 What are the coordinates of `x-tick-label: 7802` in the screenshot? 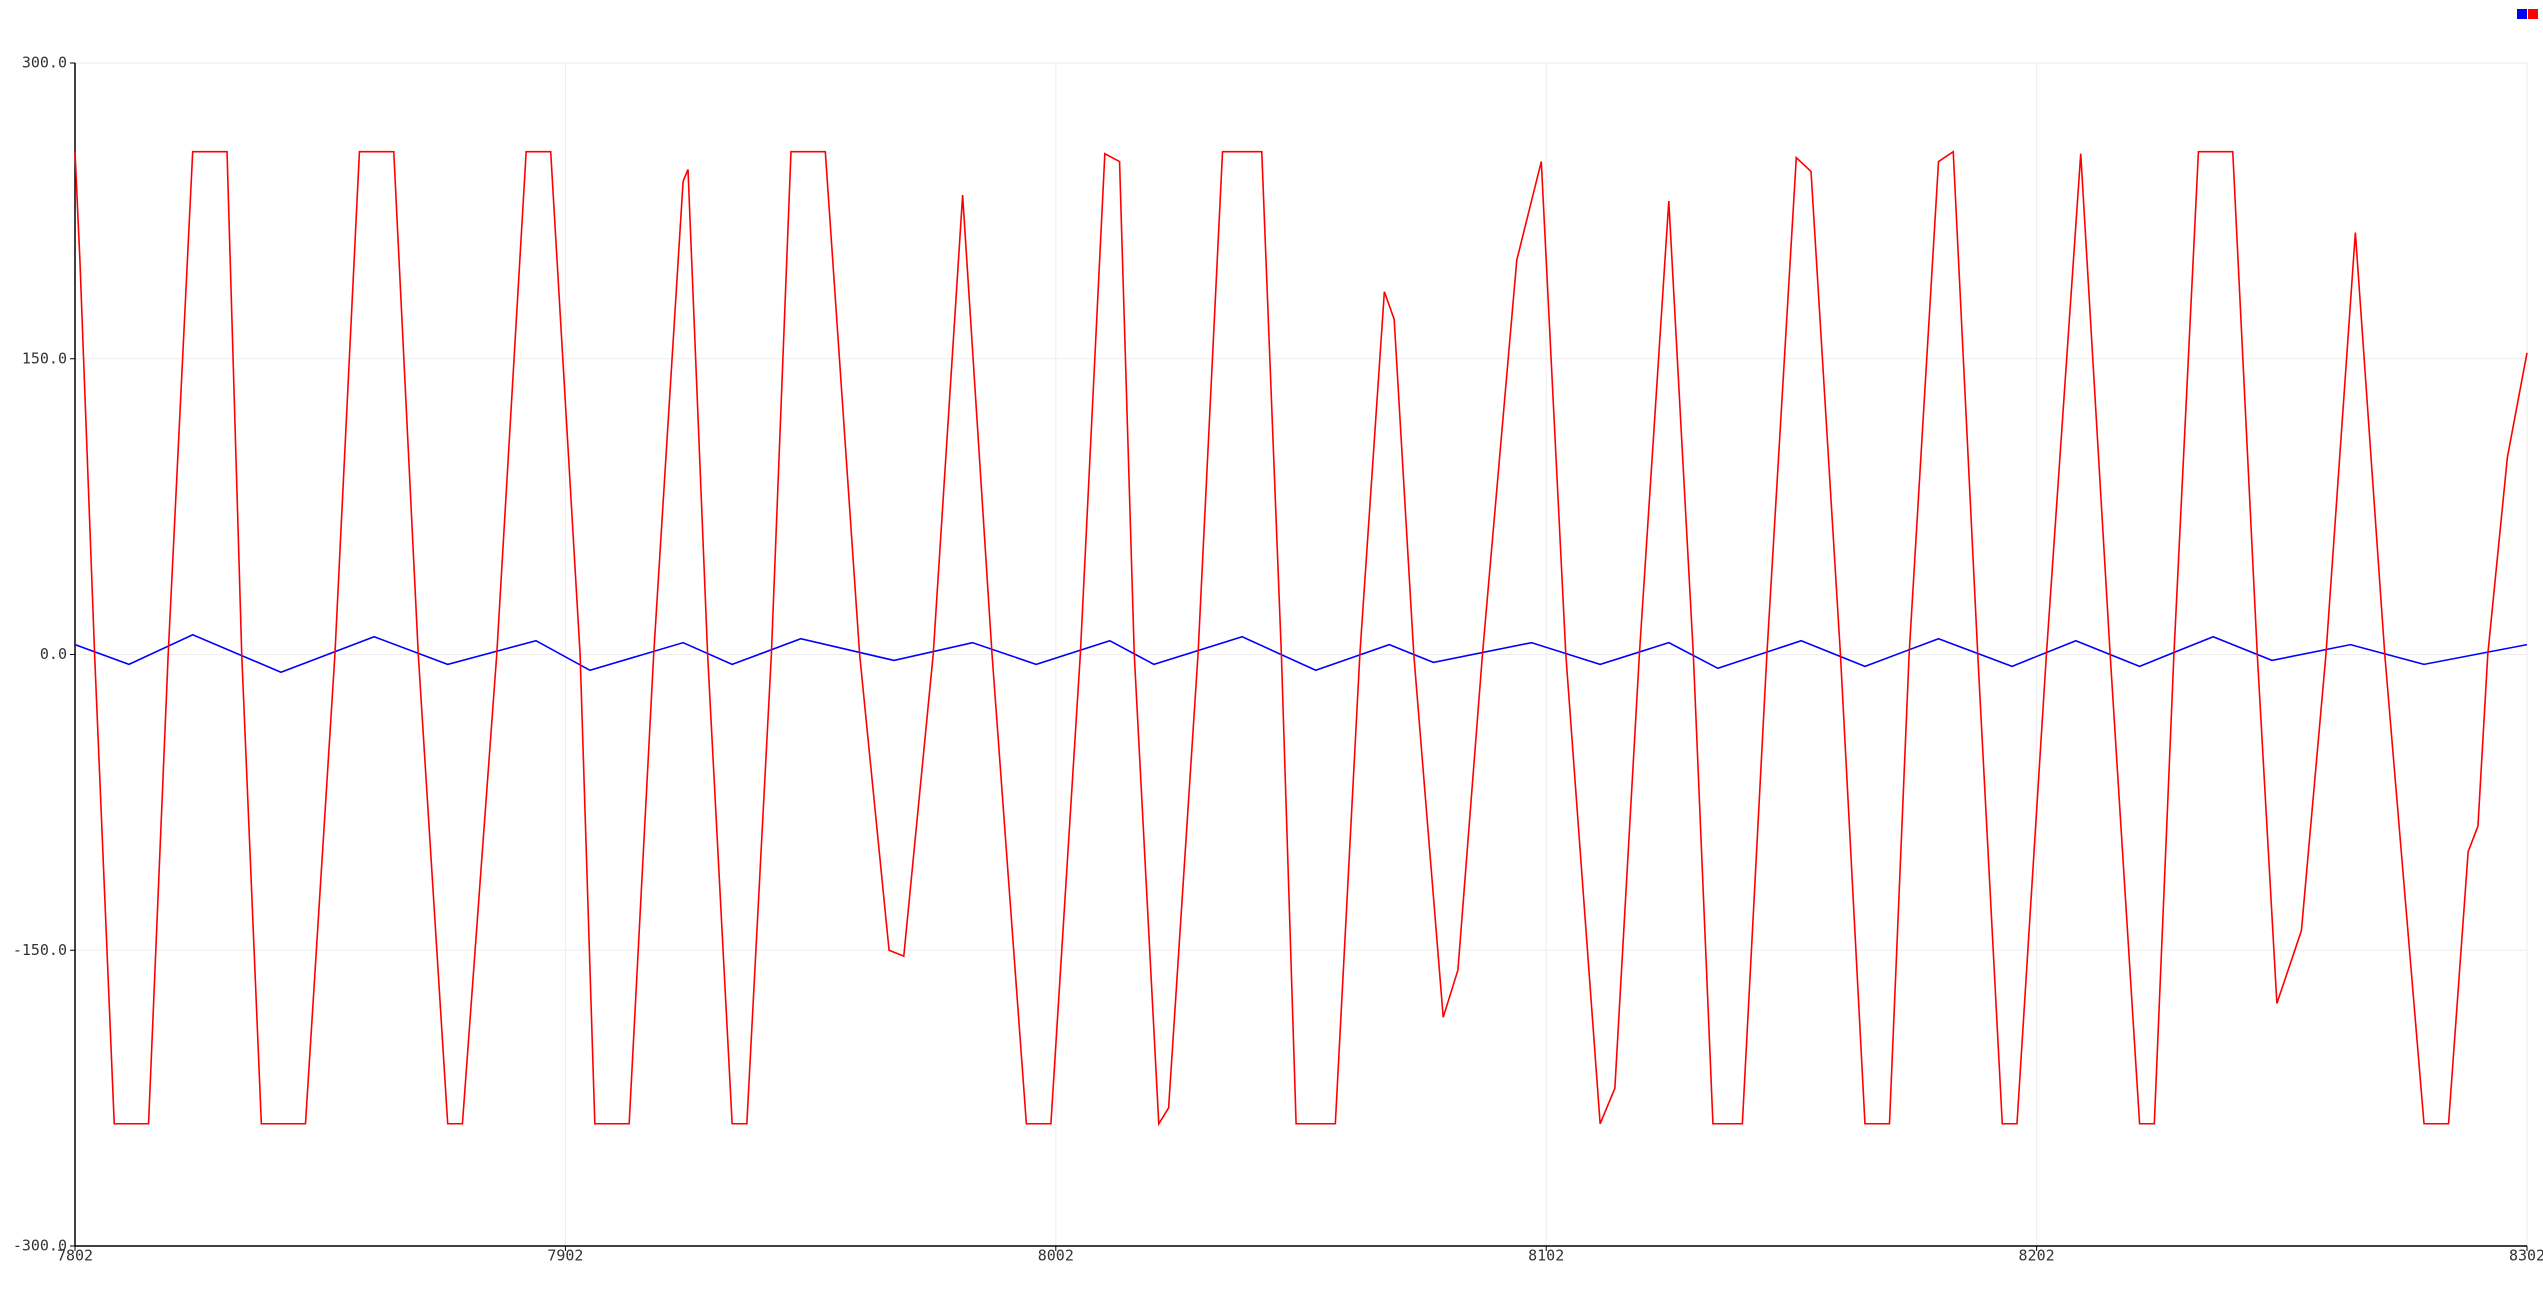 It's located at (75, 1256).